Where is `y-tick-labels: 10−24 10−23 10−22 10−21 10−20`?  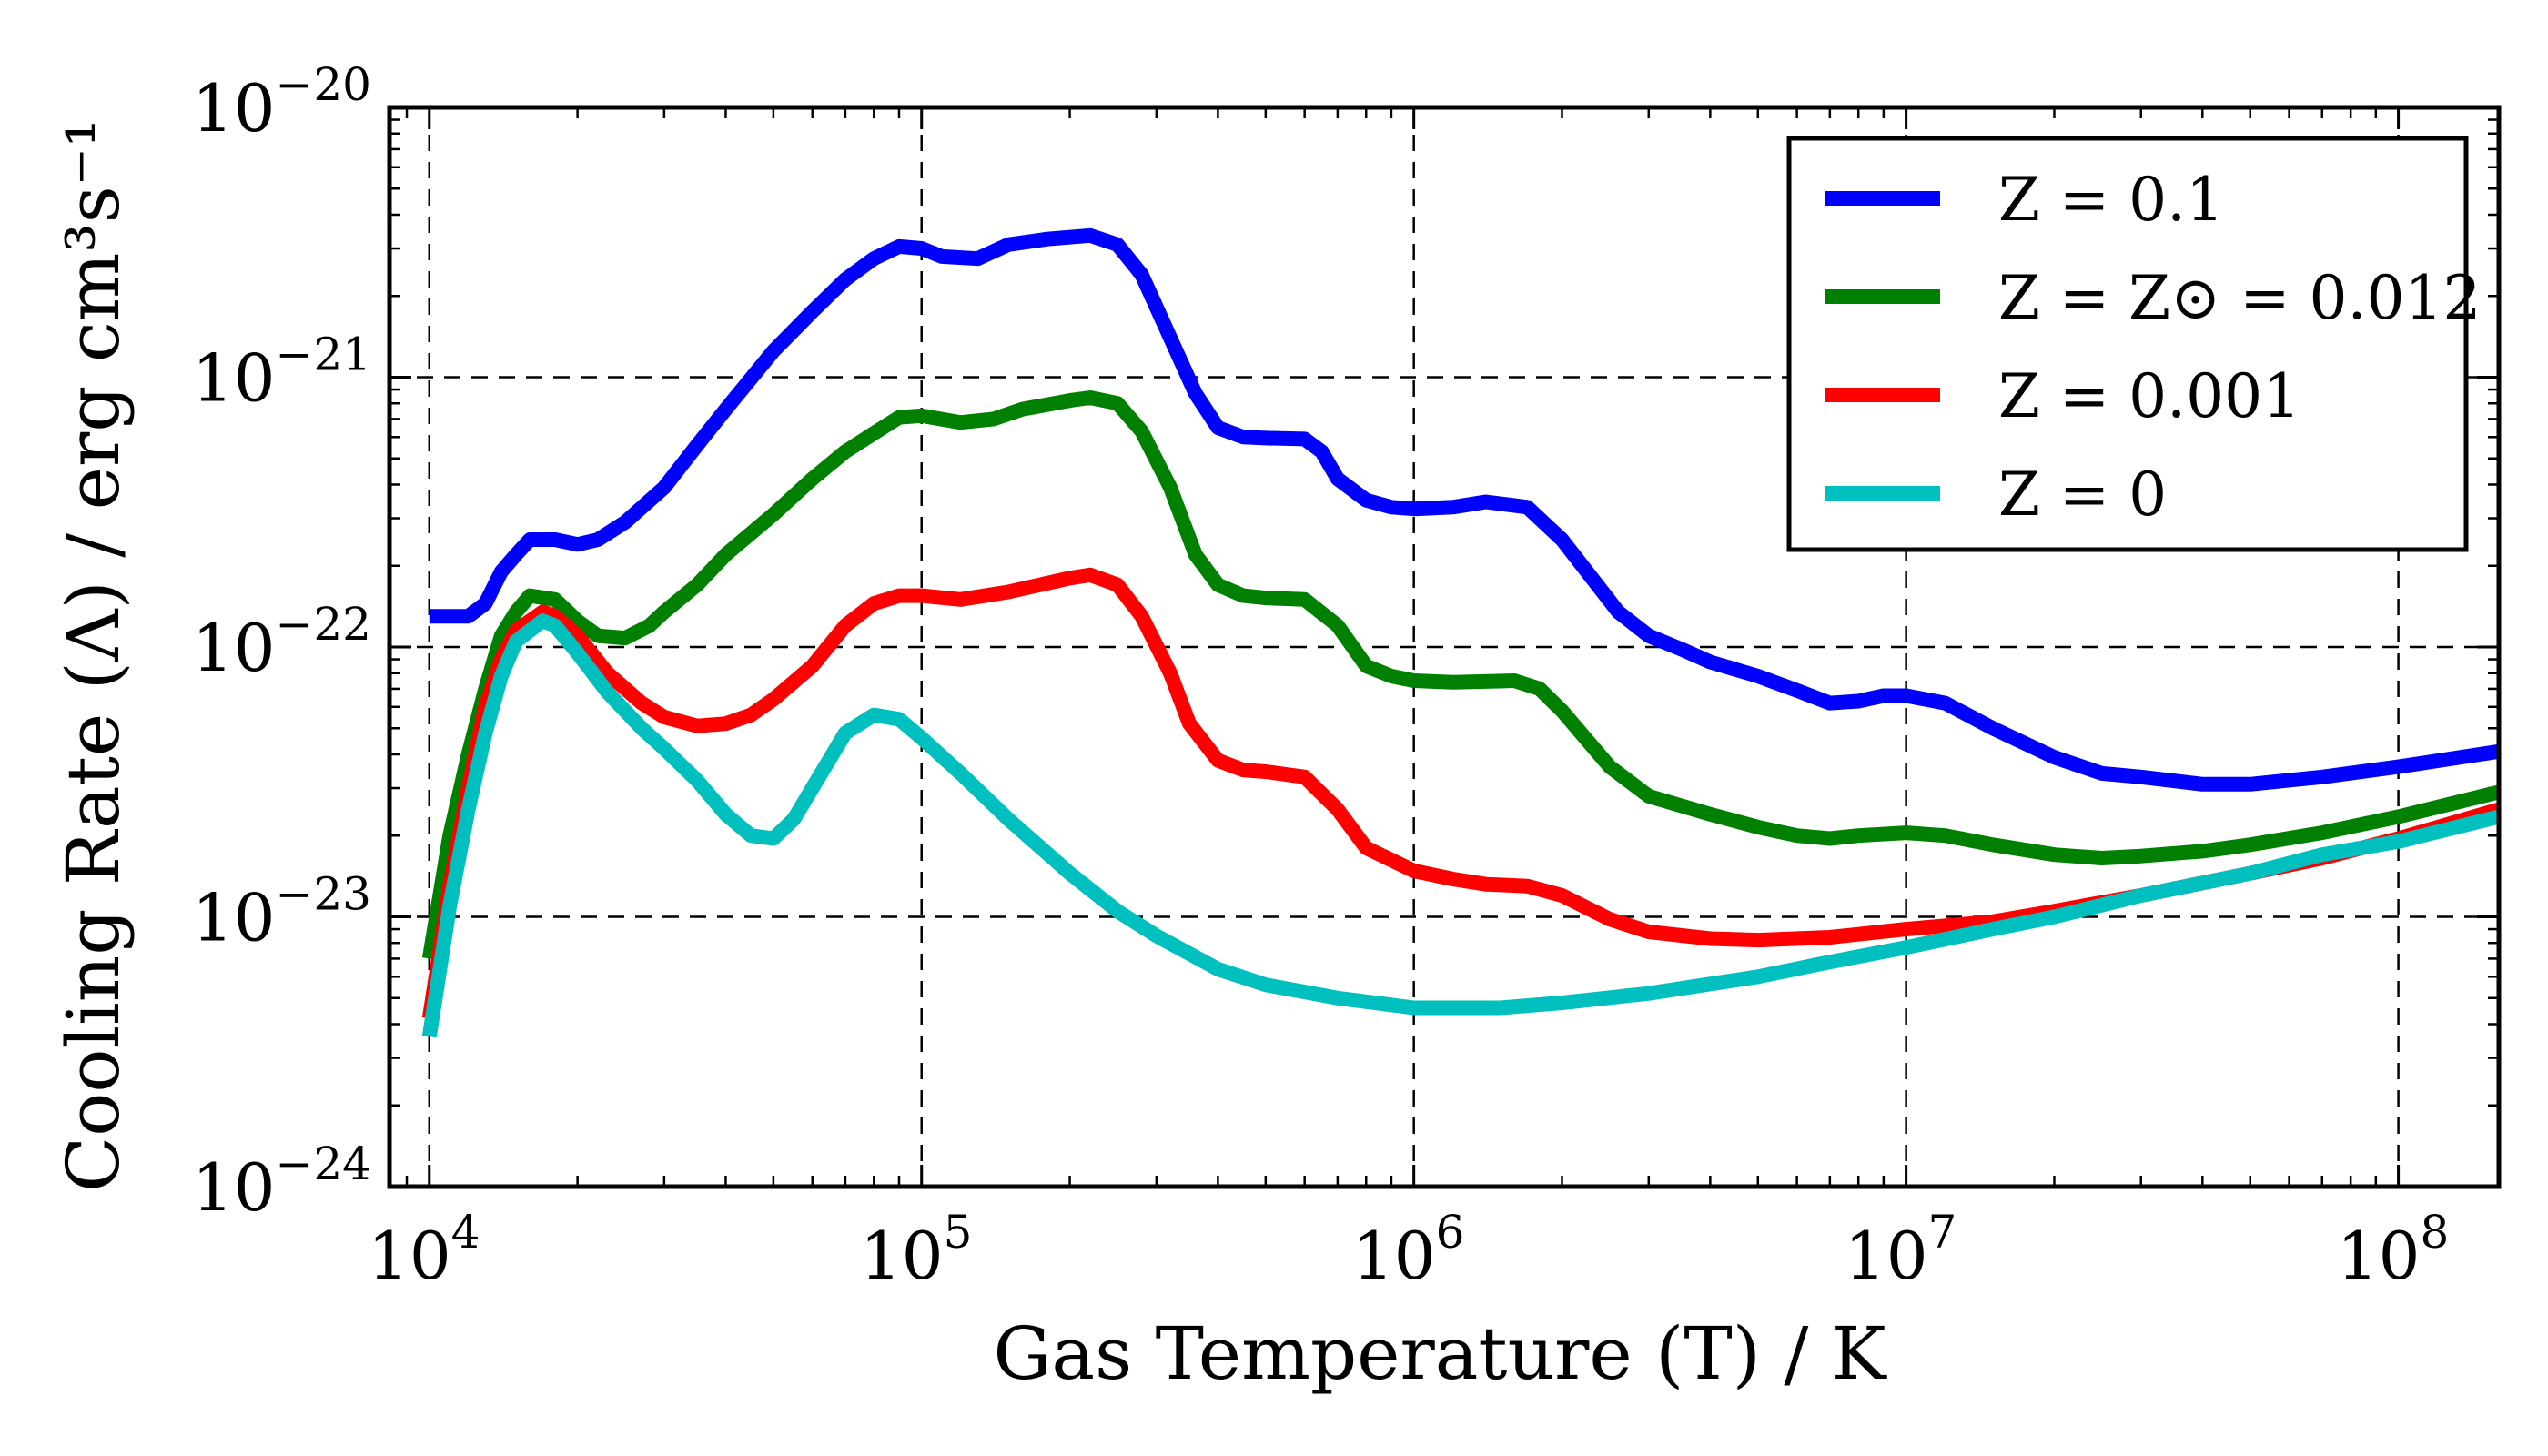 y-tick-labels: 10−24 10−23 10−22 10−21 10−20 is located at coordinates (282, 642).